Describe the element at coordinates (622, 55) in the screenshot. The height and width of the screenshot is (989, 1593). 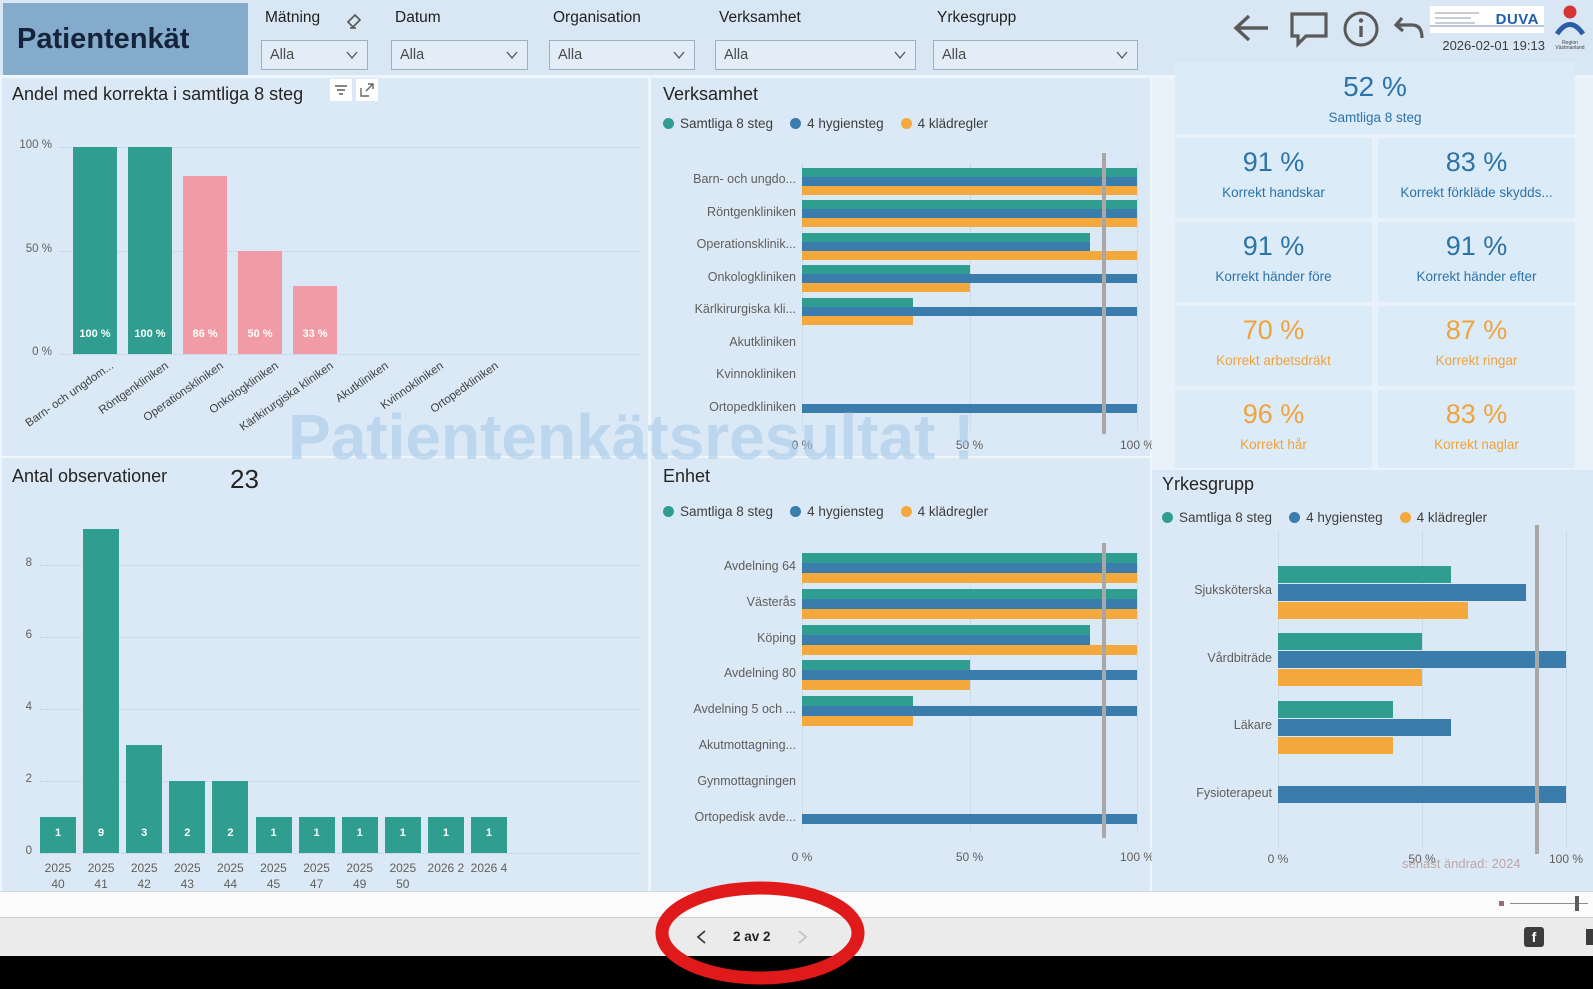
I see `organisation-dropdown: Alla` at that location.